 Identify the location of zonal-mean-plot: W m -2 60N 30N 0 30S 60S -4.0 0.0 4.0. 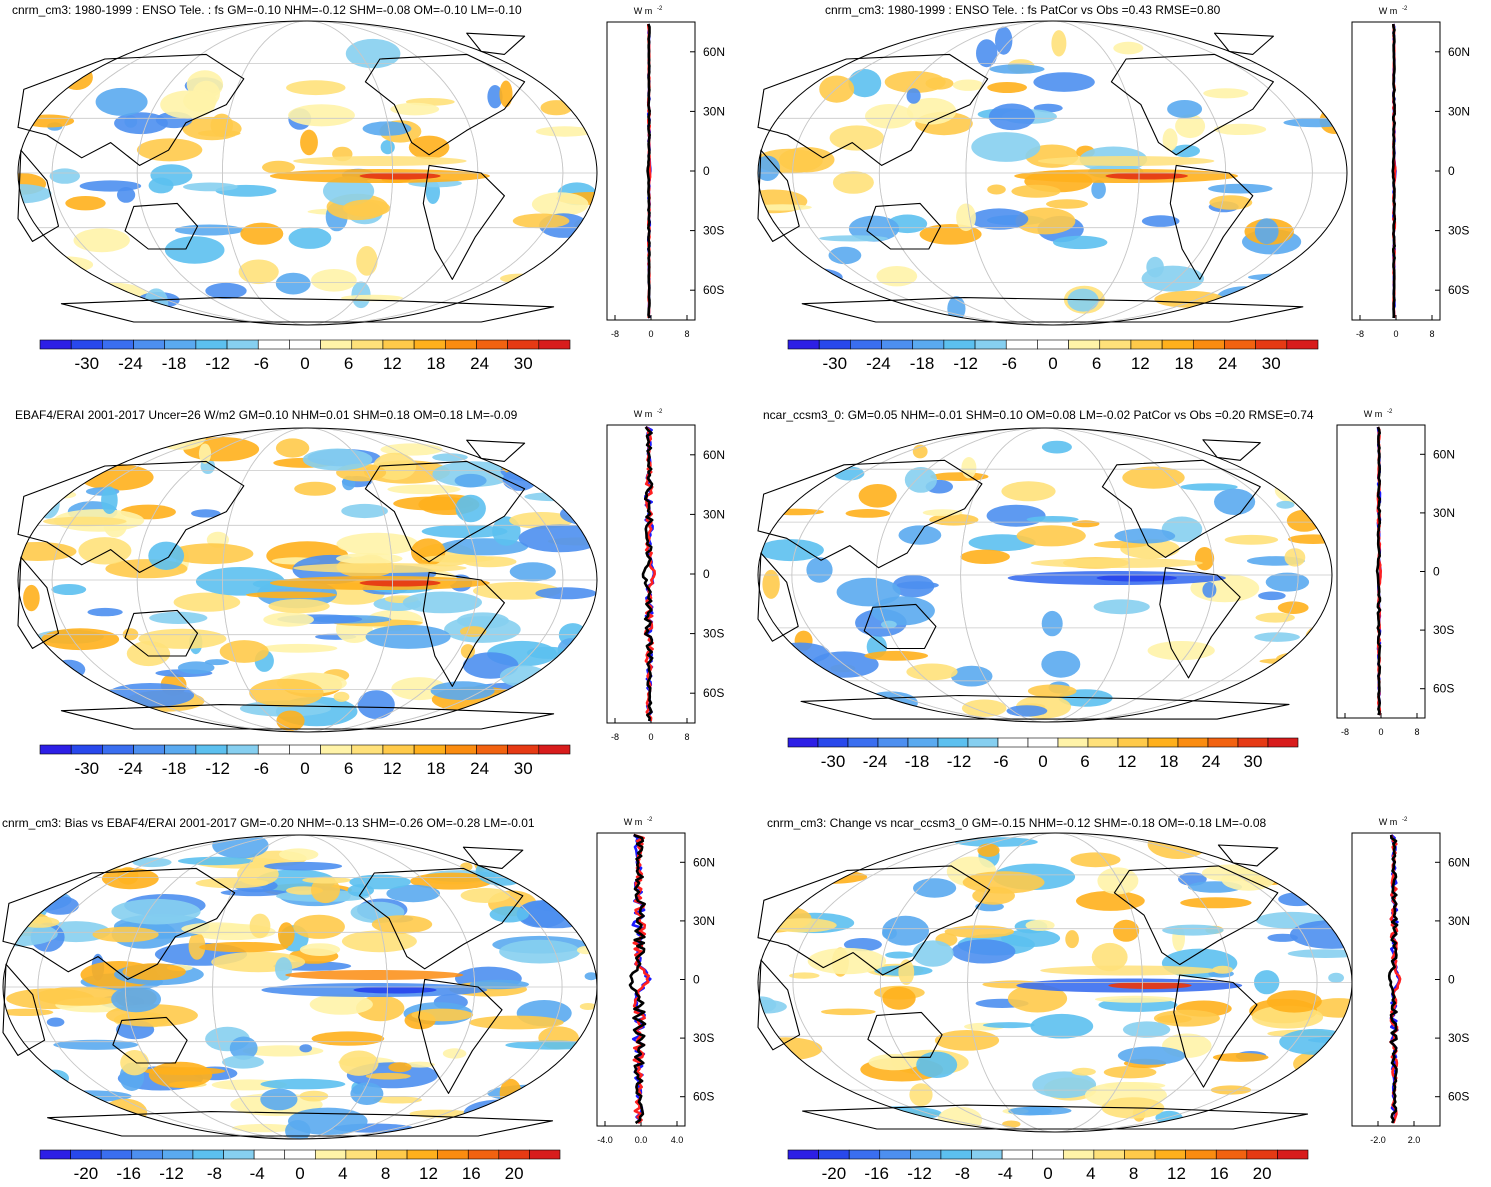
(655, 981).